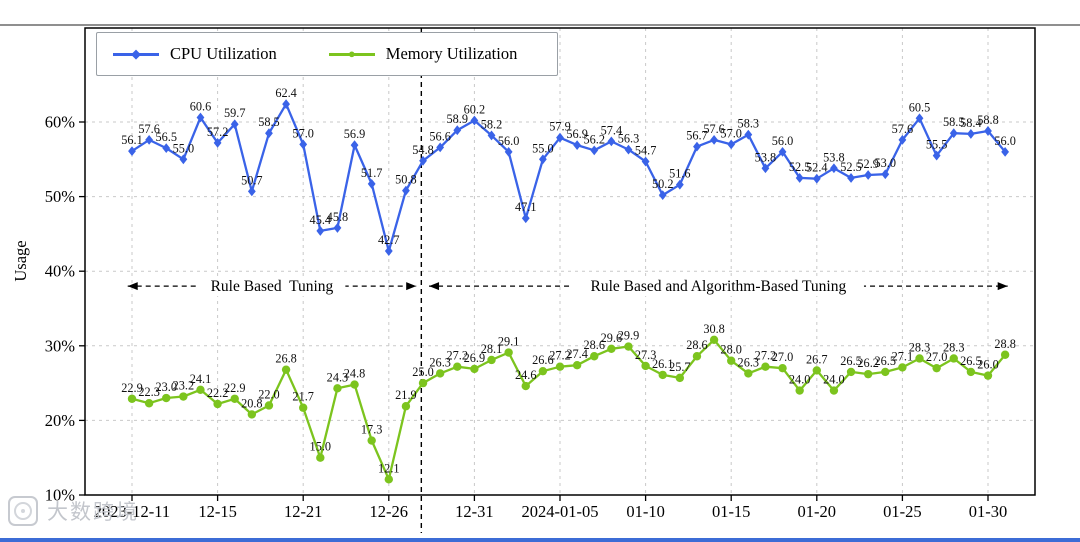  What do you see at coordinates (184, 148) in the screenshot?
I see `data-point-label: 55.0` at bounding box center [184, 148].